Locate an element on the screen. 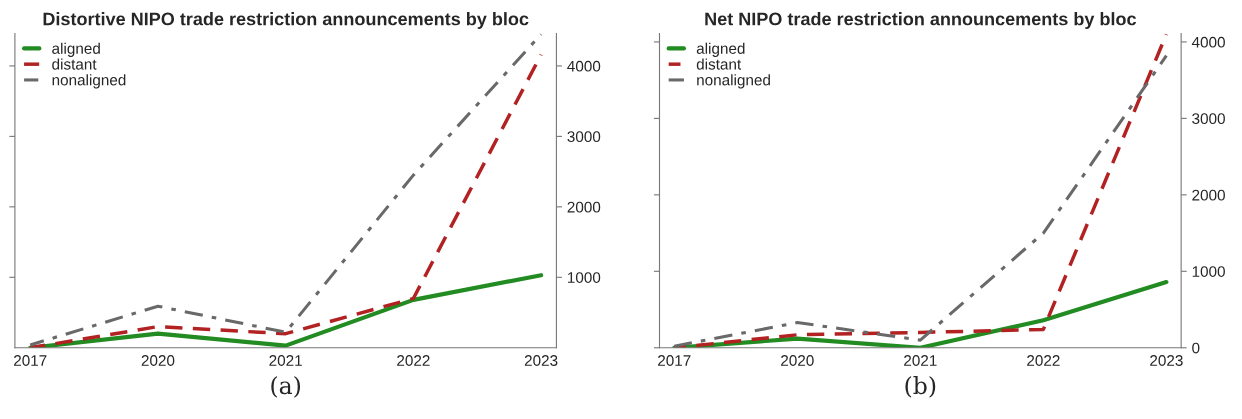 The width and height of the screenshot is (1242, 419). chart-title: Net NIPO trade restriction announcements by bloc is located at coordinates (921, 20).